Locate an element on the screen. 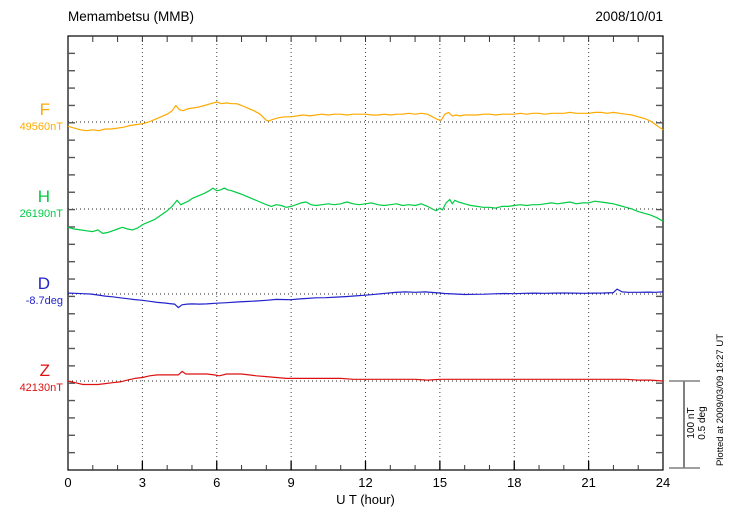 Image resolution: width=730 pixels, height=520 pixels. x-tick-label-21: 21 is located at coordinates (588, 482).